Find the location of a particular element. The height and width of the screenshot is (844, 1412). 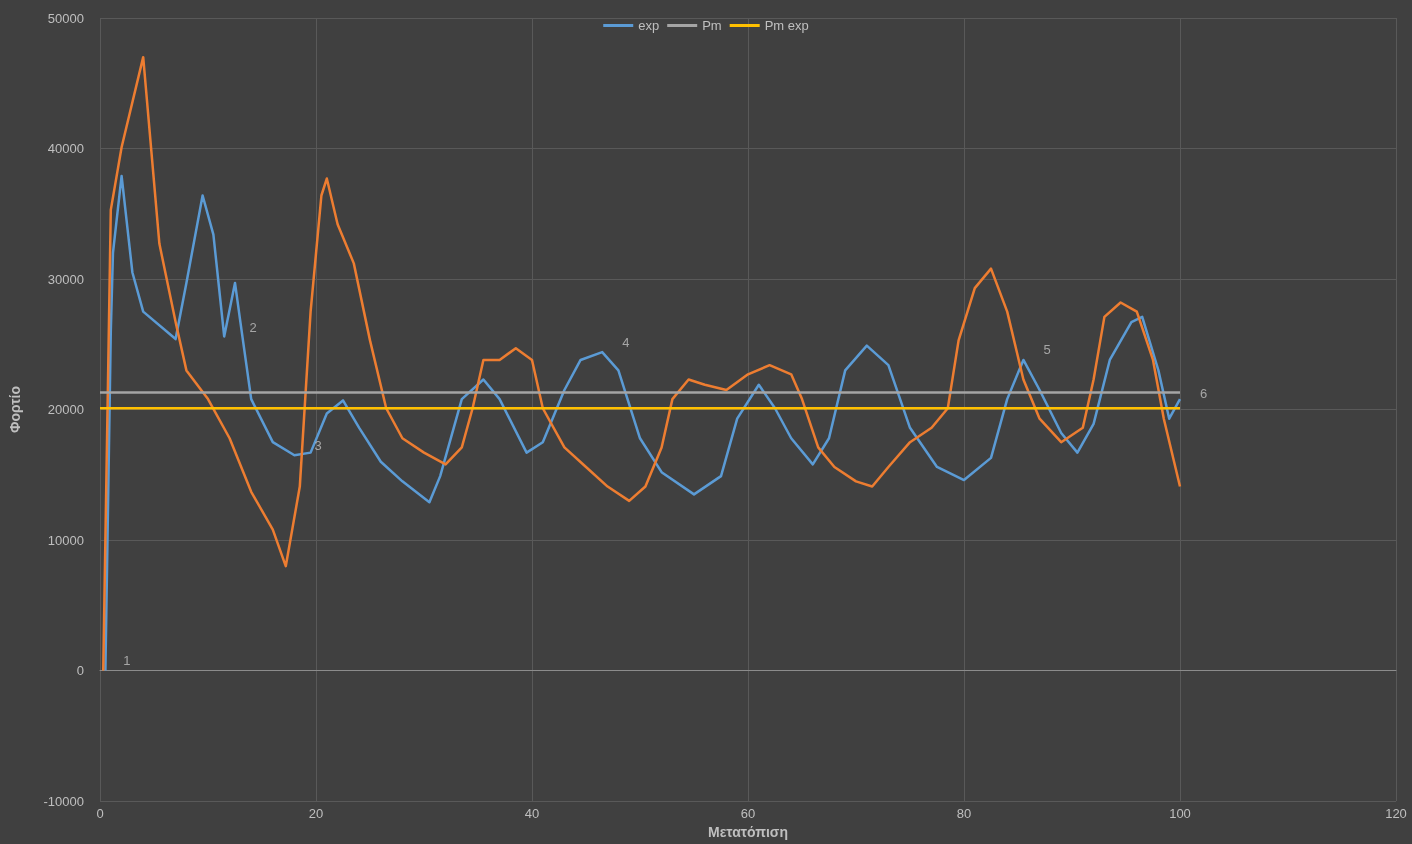

x-tick-label: 120 is located at coordinates (1396, 814).